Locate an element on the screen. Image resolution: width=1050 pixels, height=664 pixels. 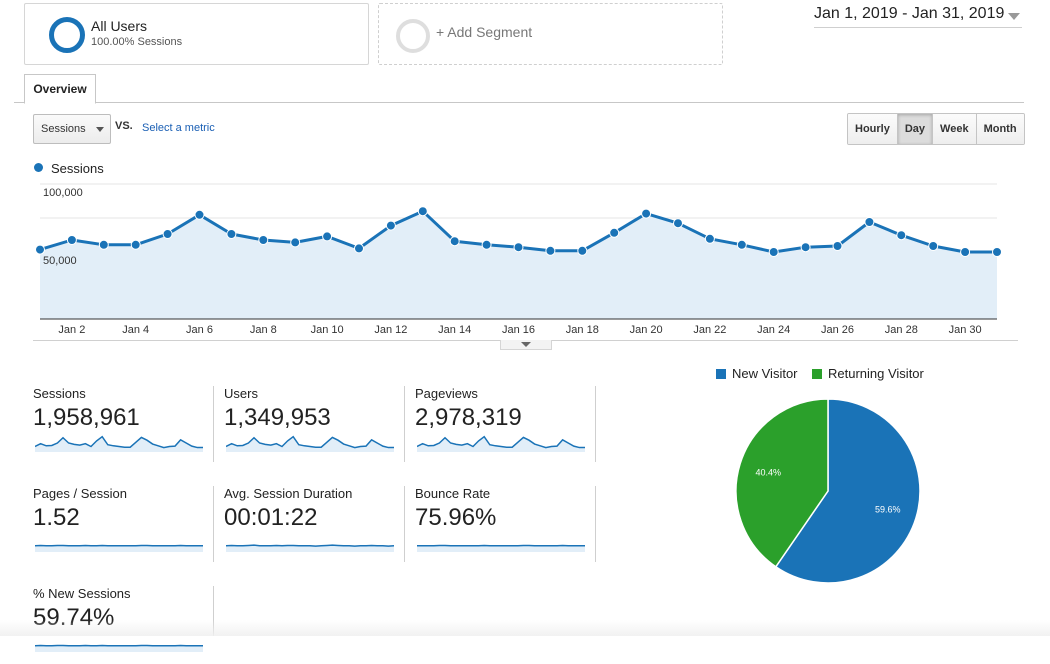
pie-legend-new-visitor: New Visitor is located at coordinates (757, 373).